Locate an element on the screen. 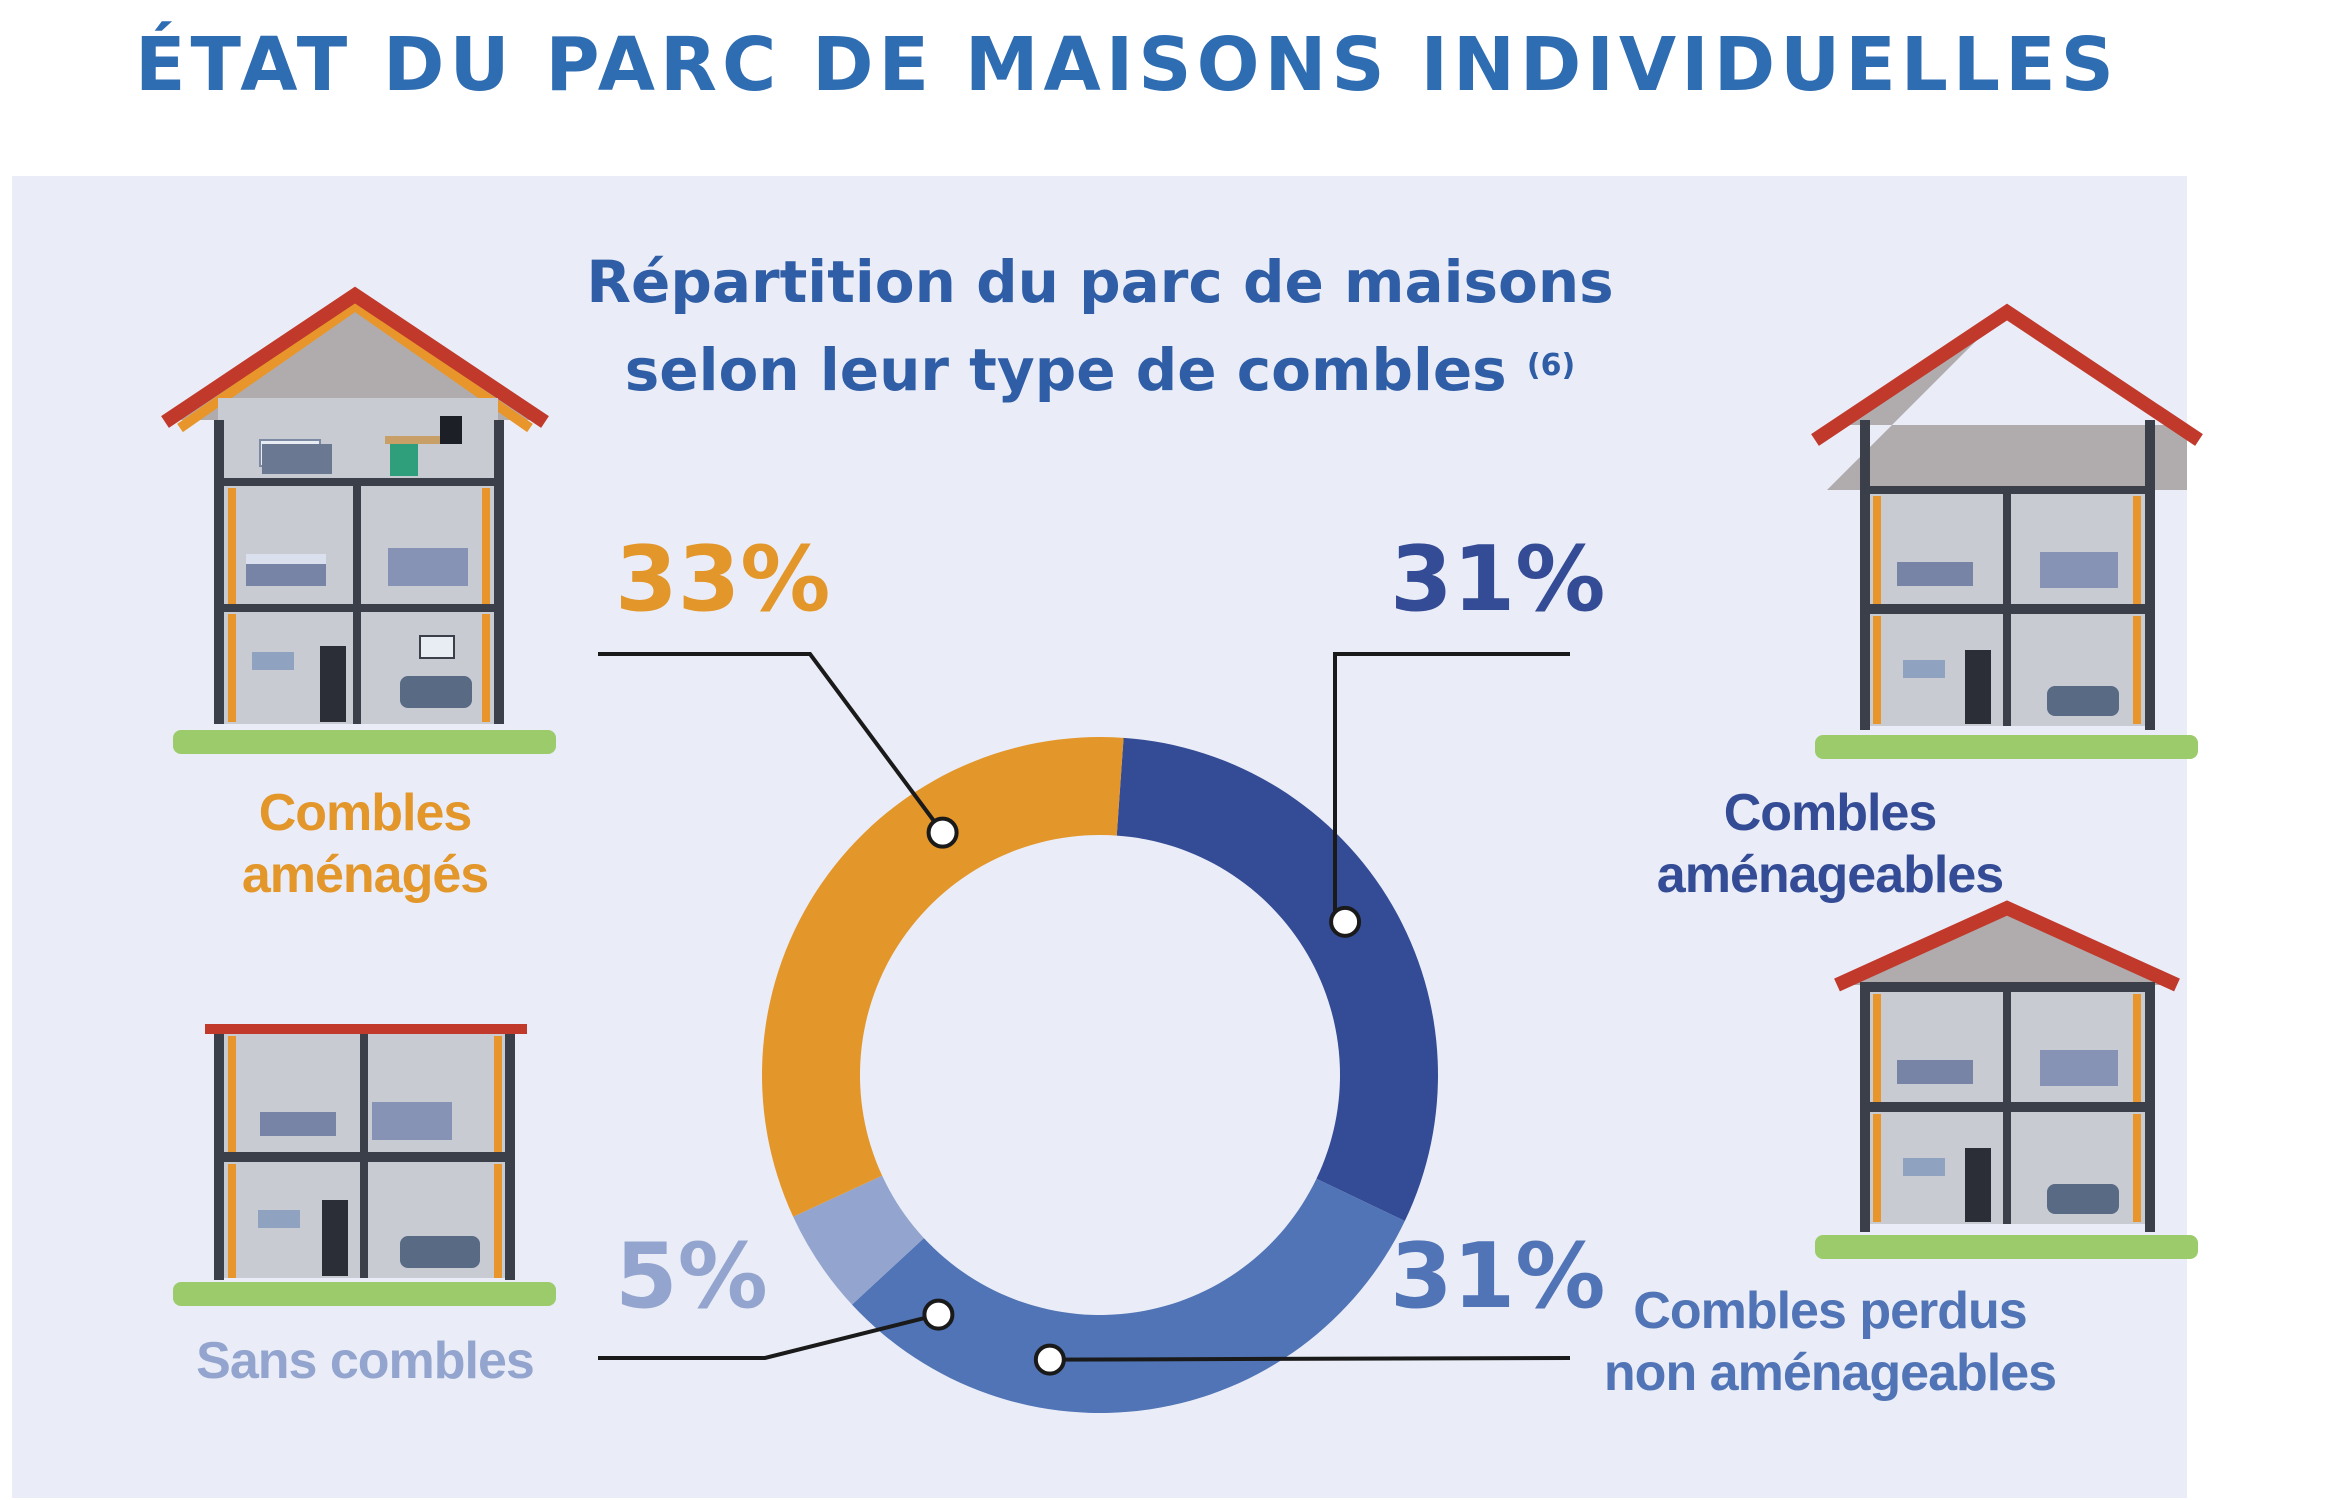 The image size is (2327, 1500). label-amenageables: Combles aménageables is located at coordinates (1830, 844).